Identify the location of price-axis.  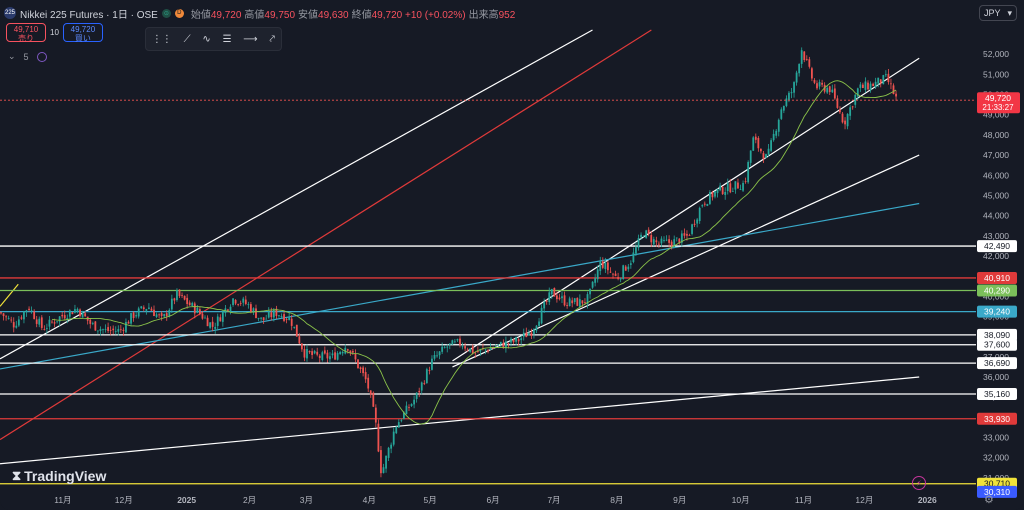
(1000, 255).